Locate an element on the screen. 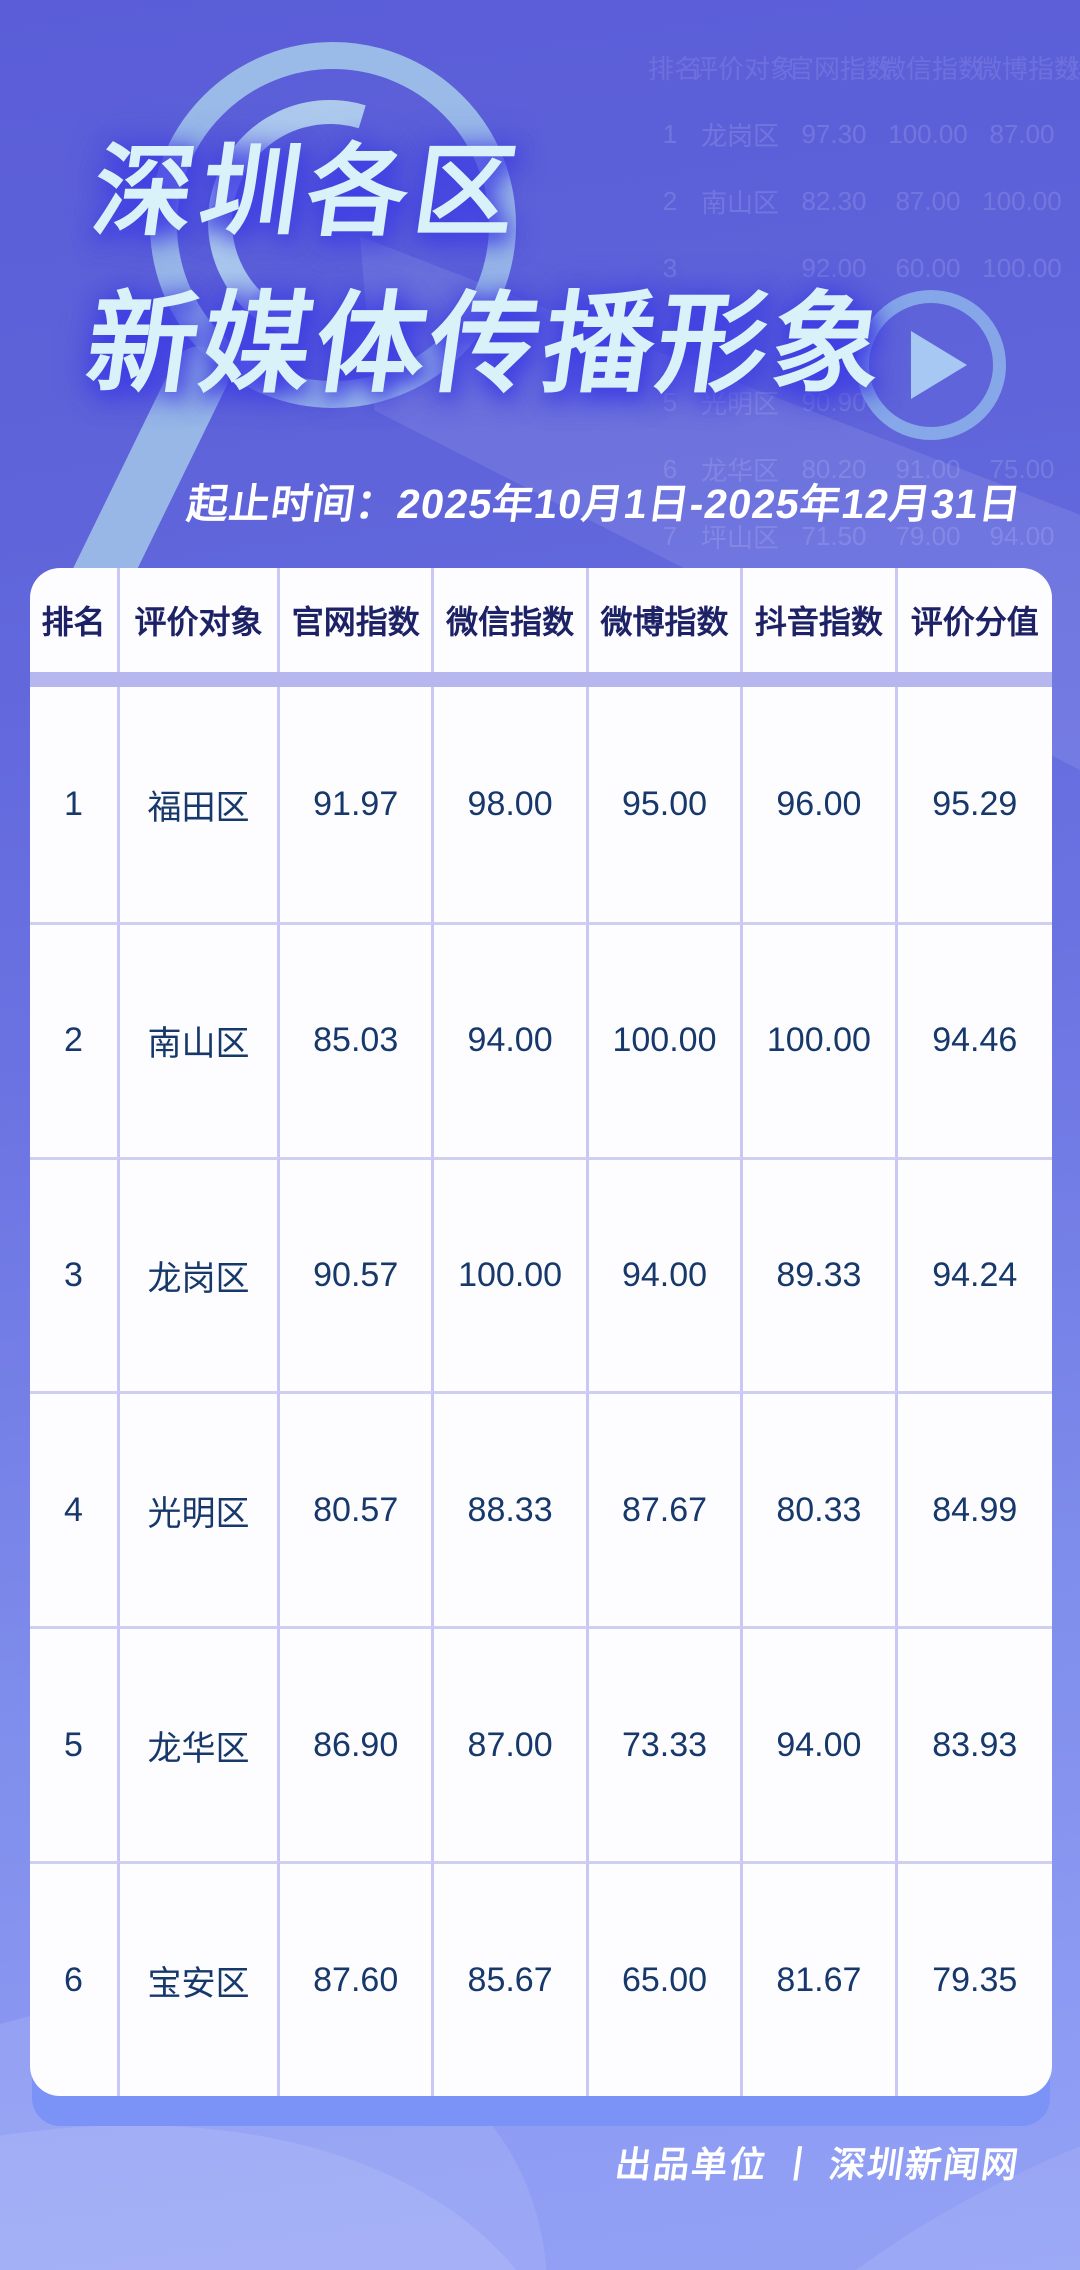 The height and width of the screenshot is (2270, 1080). title-line1: 深圳各区 is located at coordinates (308, 192).